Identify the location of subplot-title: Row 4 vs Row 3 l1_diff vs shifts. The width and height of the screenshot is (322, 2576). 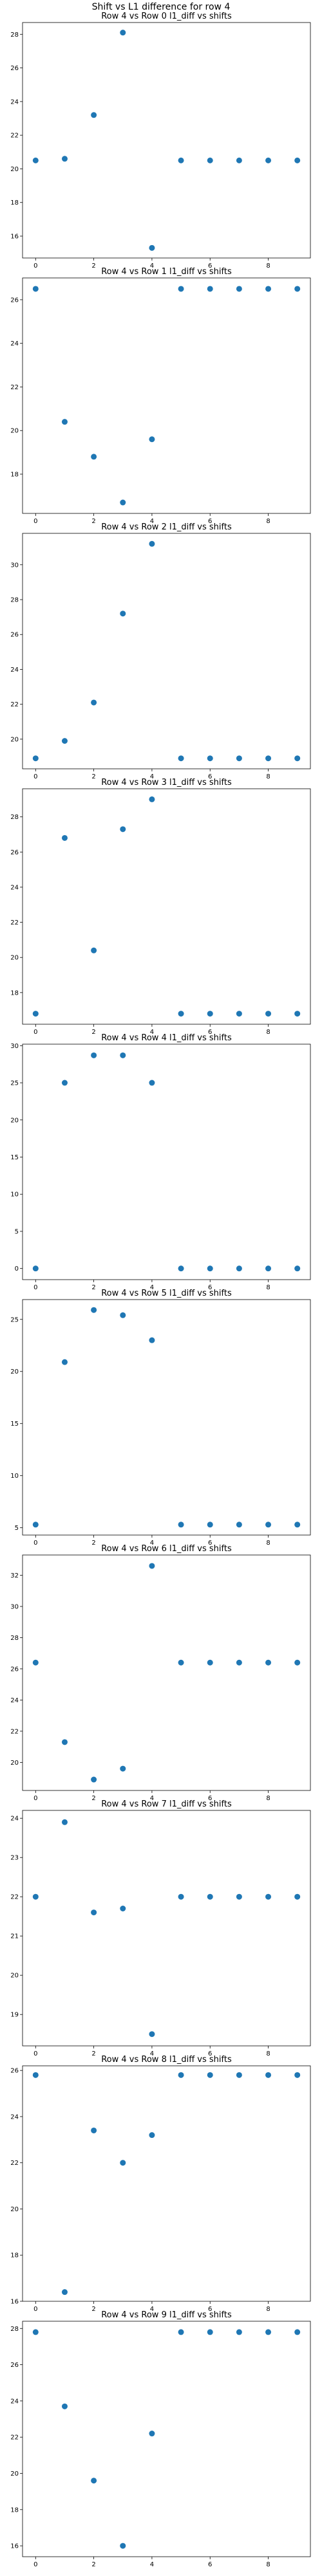
(167, 782).